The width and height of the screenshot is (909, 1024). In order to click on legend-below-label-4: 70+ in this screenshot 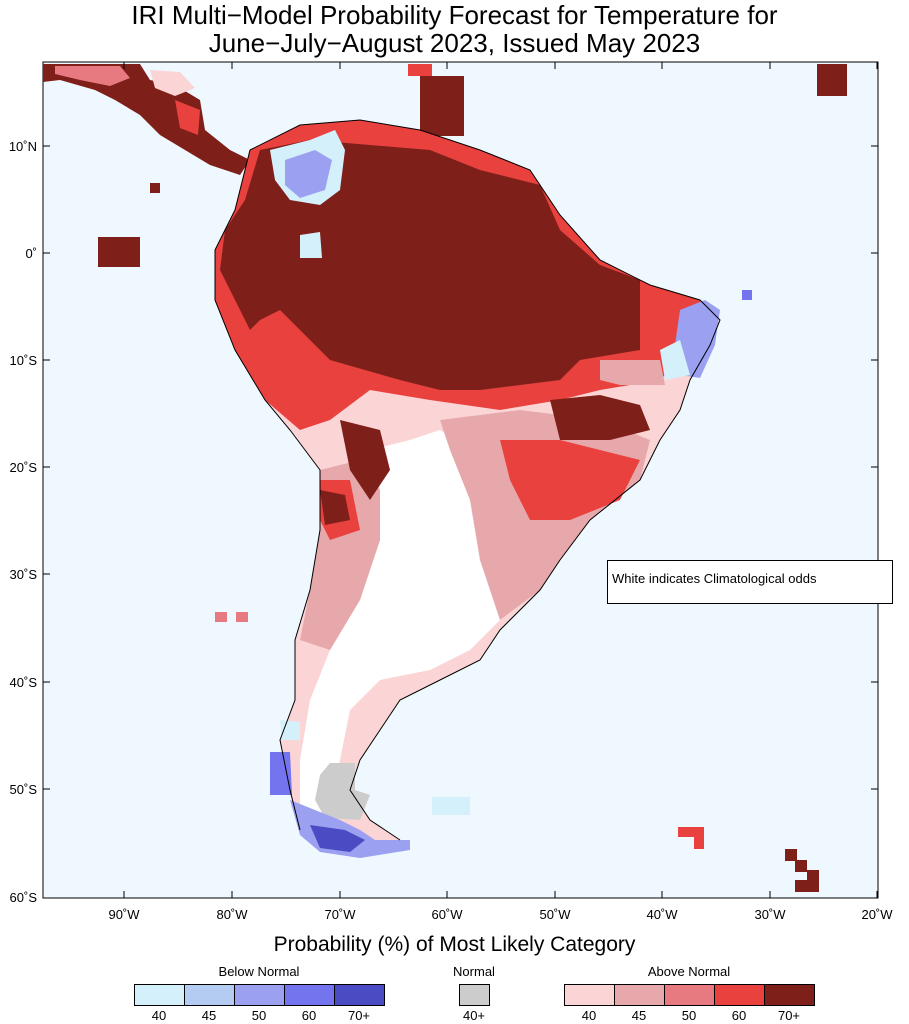, I will do `click(359, 1015)`.